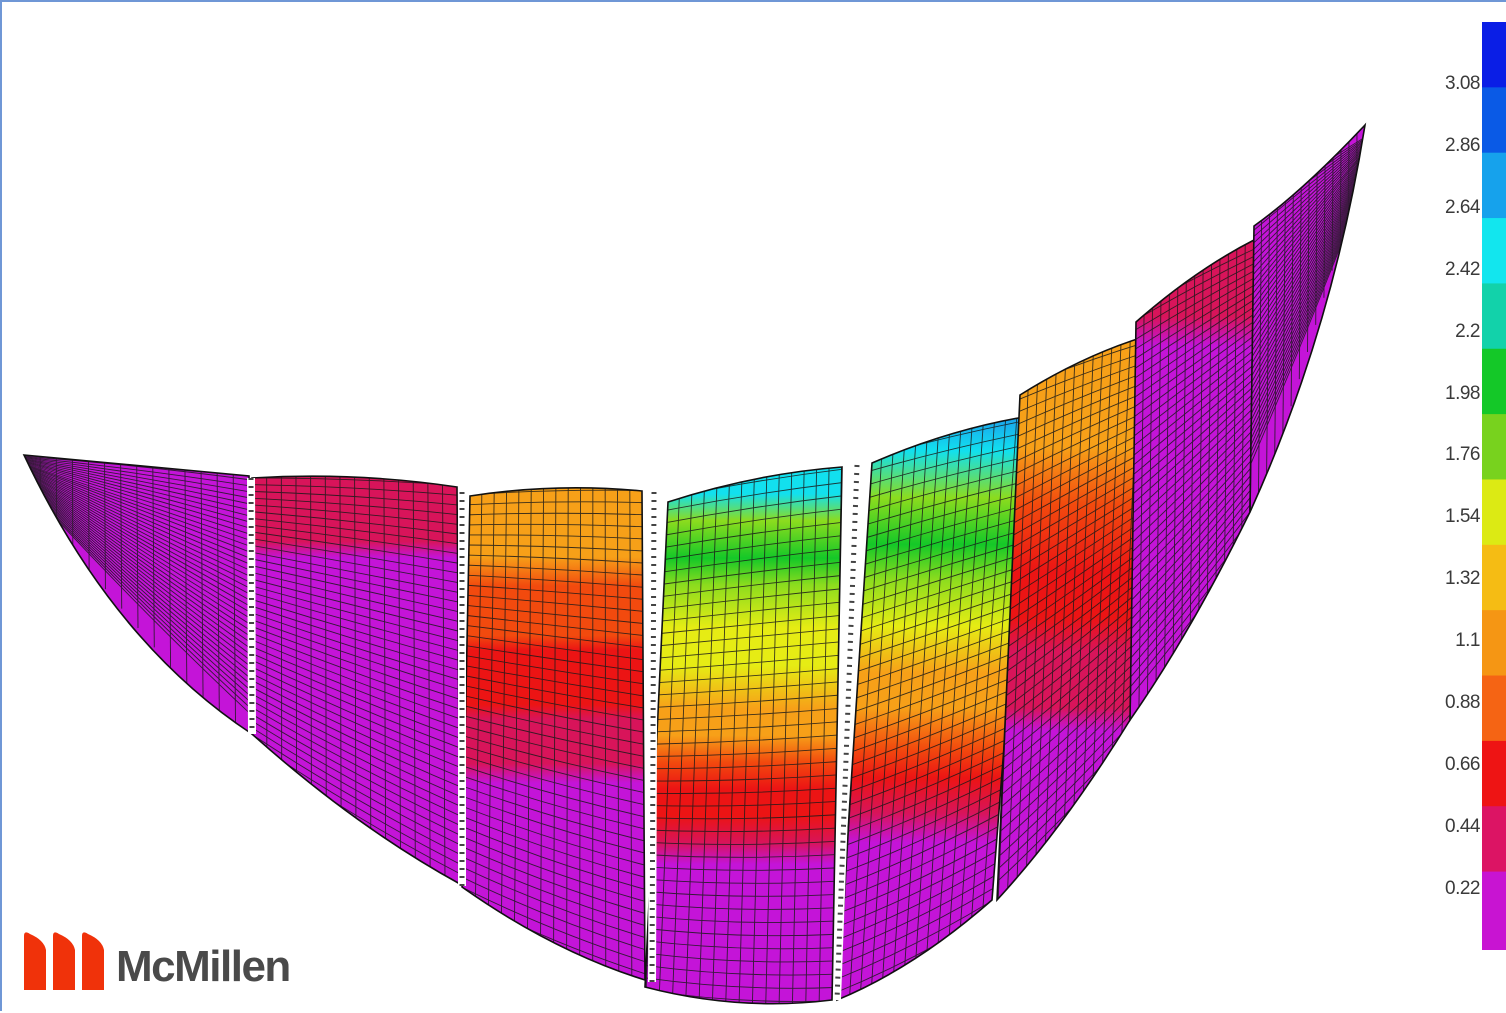  I want to click on legend-tick-label: 0.88, so click(1462, 703).